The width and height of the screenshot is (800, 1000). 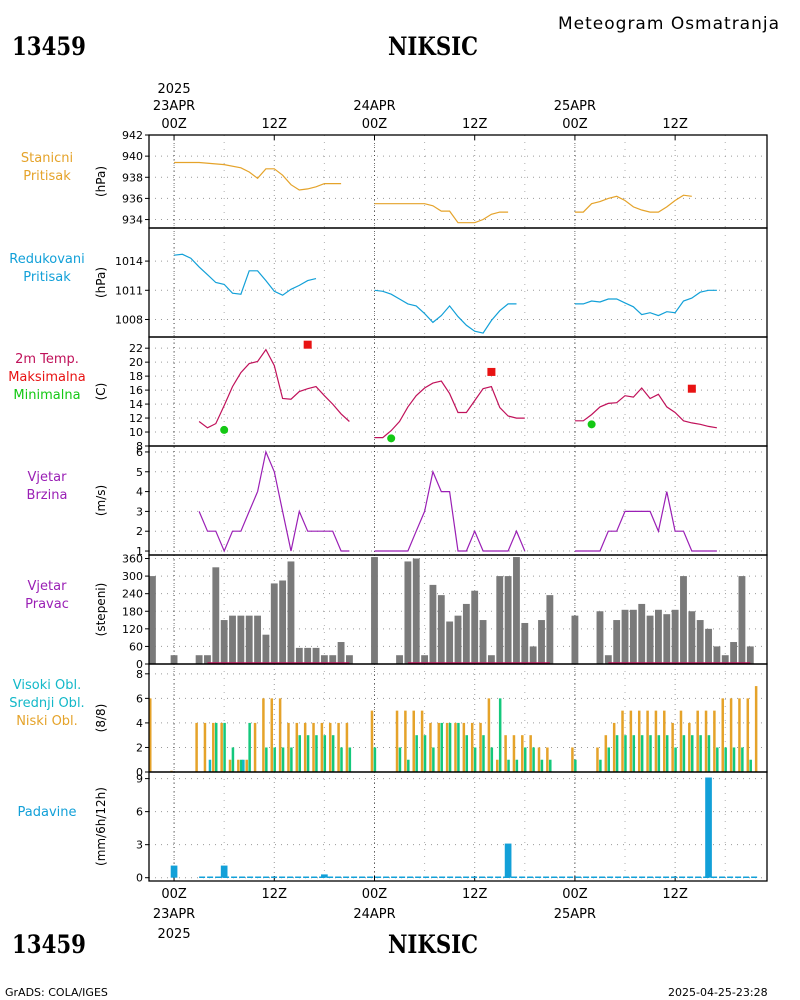 What do you see at coordinates (139, 551) in the screenshot?
I see `y-tick-label-wind_speed: 1` at bounding box center [139, 551].